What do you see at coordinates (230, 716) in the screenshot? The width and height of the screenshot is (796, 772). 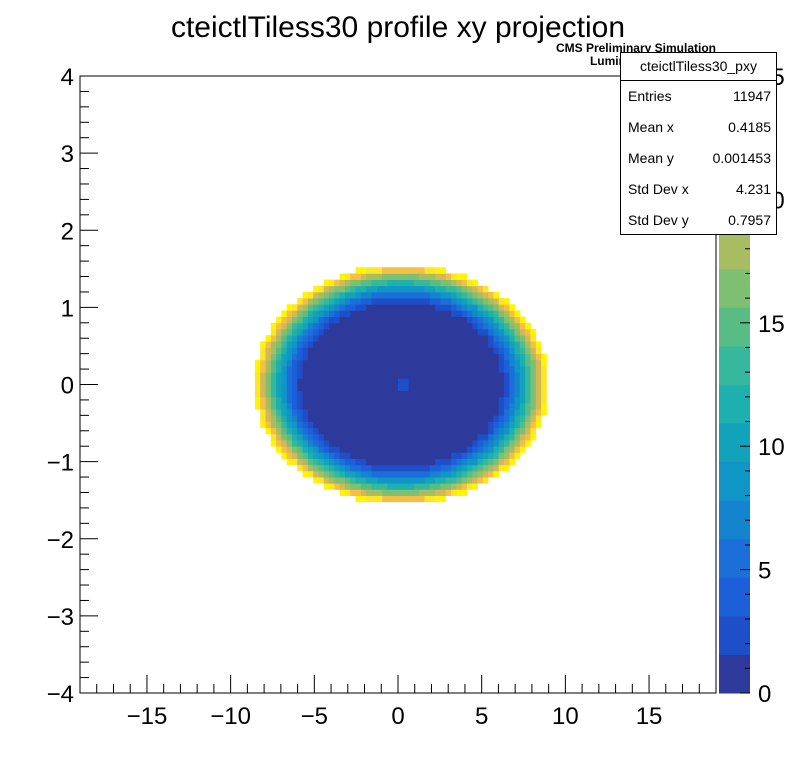 I see `x-tick-label: −10` at bounding box center [230, 716].